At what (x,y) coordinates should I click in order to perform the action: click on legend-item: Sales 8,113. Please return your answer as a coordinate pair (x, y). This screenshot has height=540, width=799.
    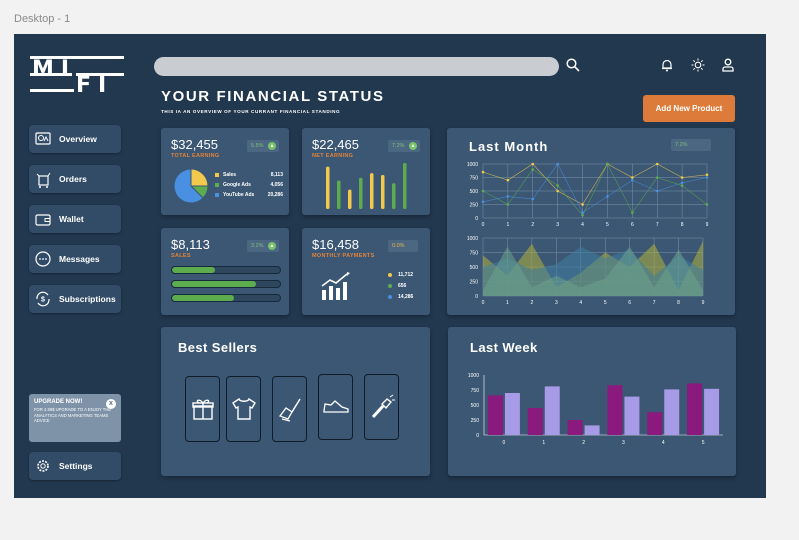
    Looking at the image, I should click on (249, 175).